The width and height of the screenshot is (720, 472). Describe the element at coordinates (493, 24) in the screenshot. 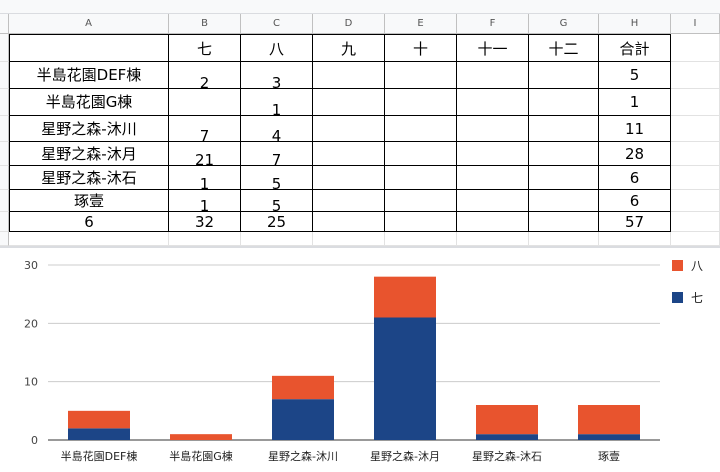

I see `column-header-f: F` at that location.